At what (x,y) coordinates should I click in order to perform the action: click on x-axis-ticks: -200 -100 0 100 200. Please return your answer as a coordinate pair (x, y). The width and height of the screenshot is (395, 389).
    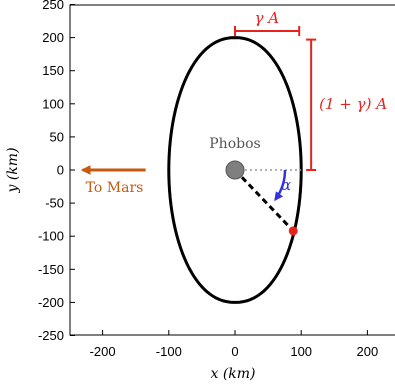
    Looking at the image, I should click on (234, 344).